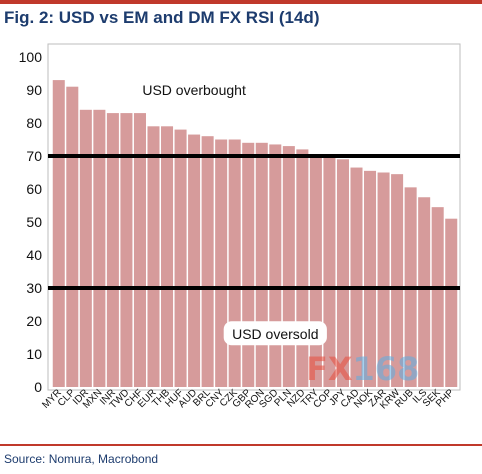 The height and width of the screenshot is (474, 482). What do you see at coordinates (241, 445) in the screenshot?
I see `bottom-rule` at bounding box center [241, 445].